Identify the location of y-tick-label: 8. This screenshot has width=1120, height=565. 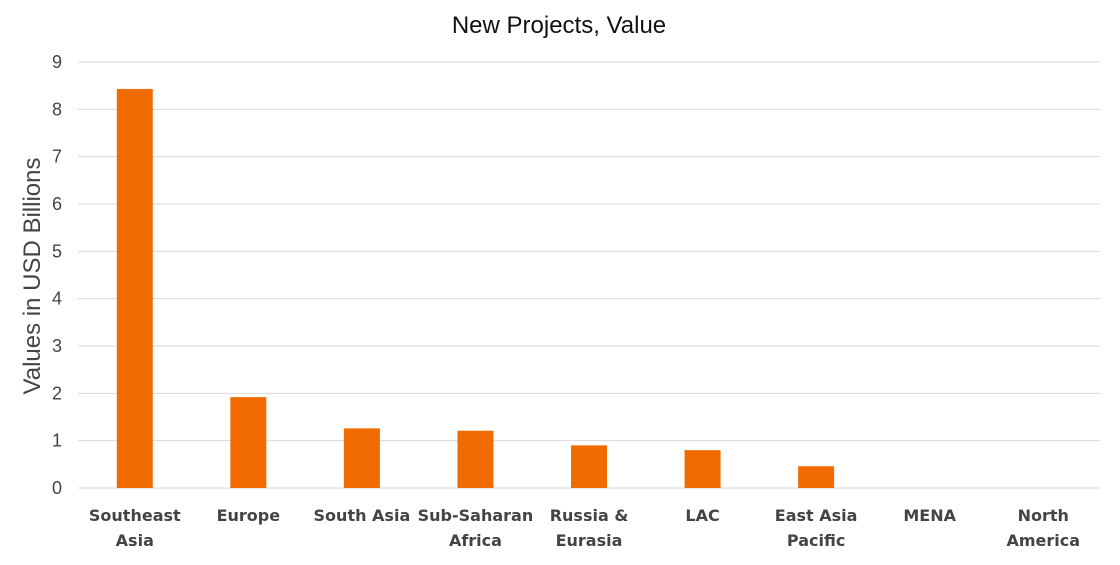
(57, 109).